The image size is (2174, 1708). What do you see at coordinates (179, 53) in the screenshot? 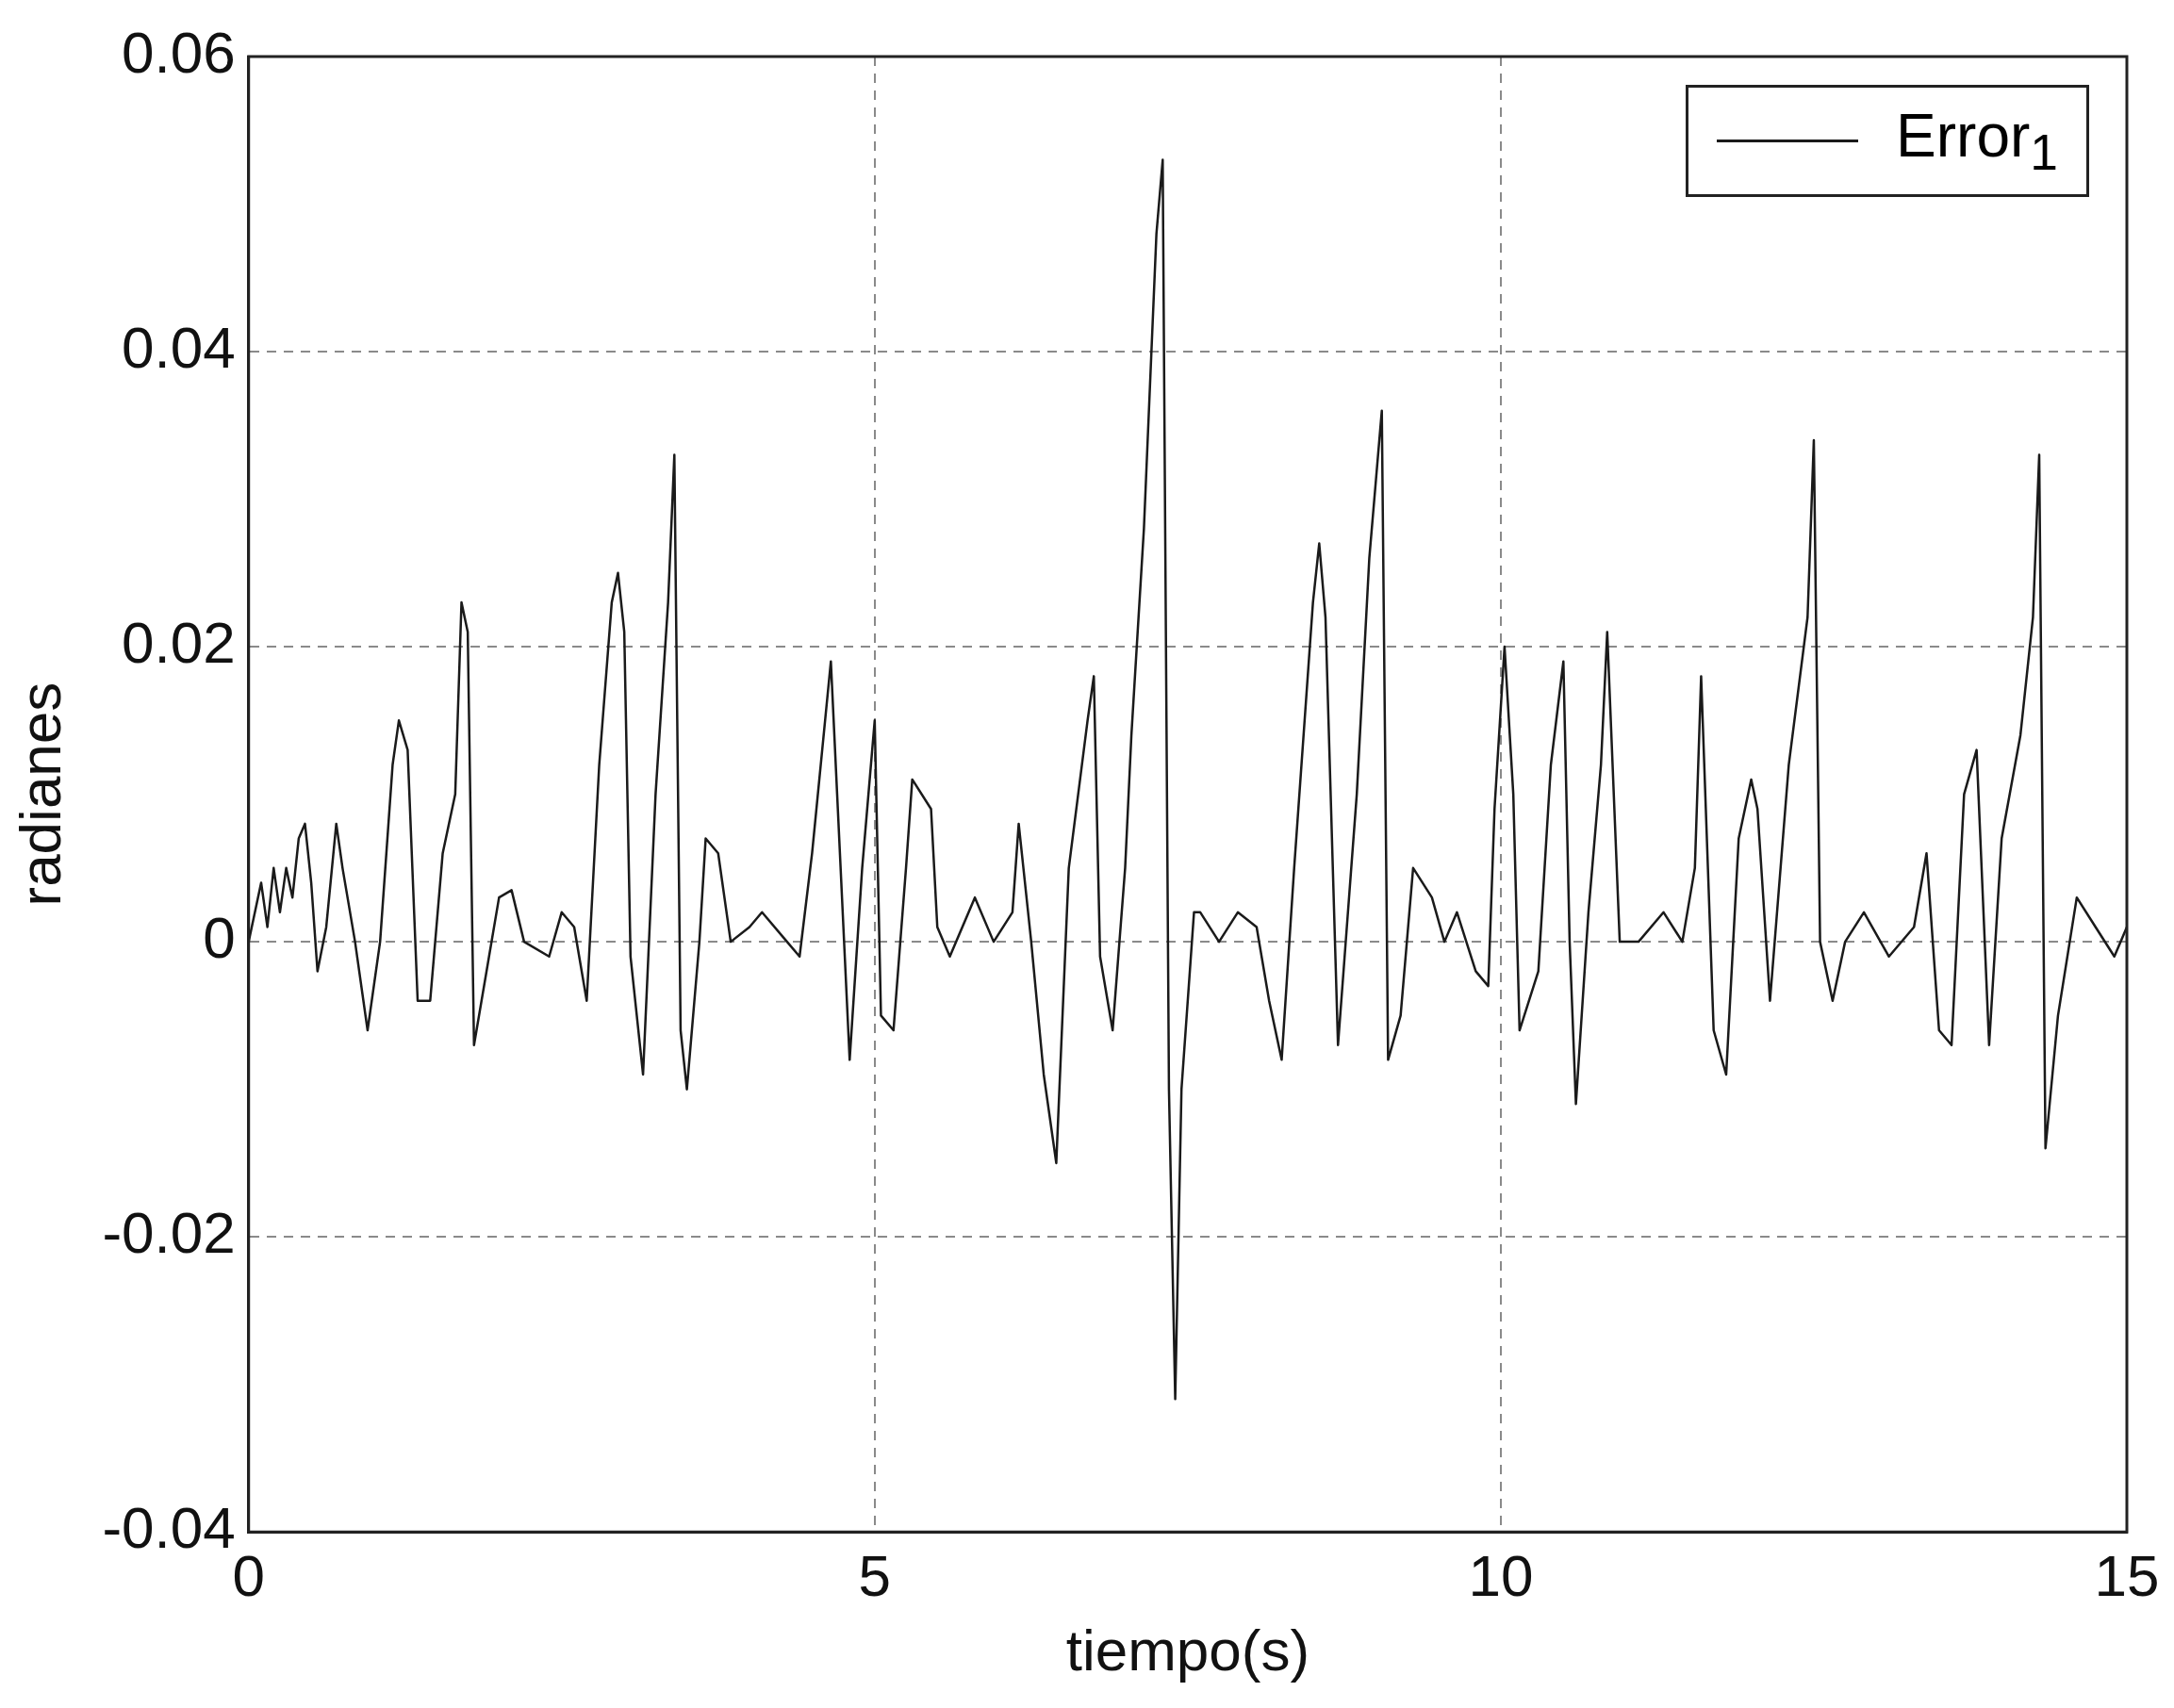
I see `y-tick-label: 0.06` at bounding box center [179, 53].